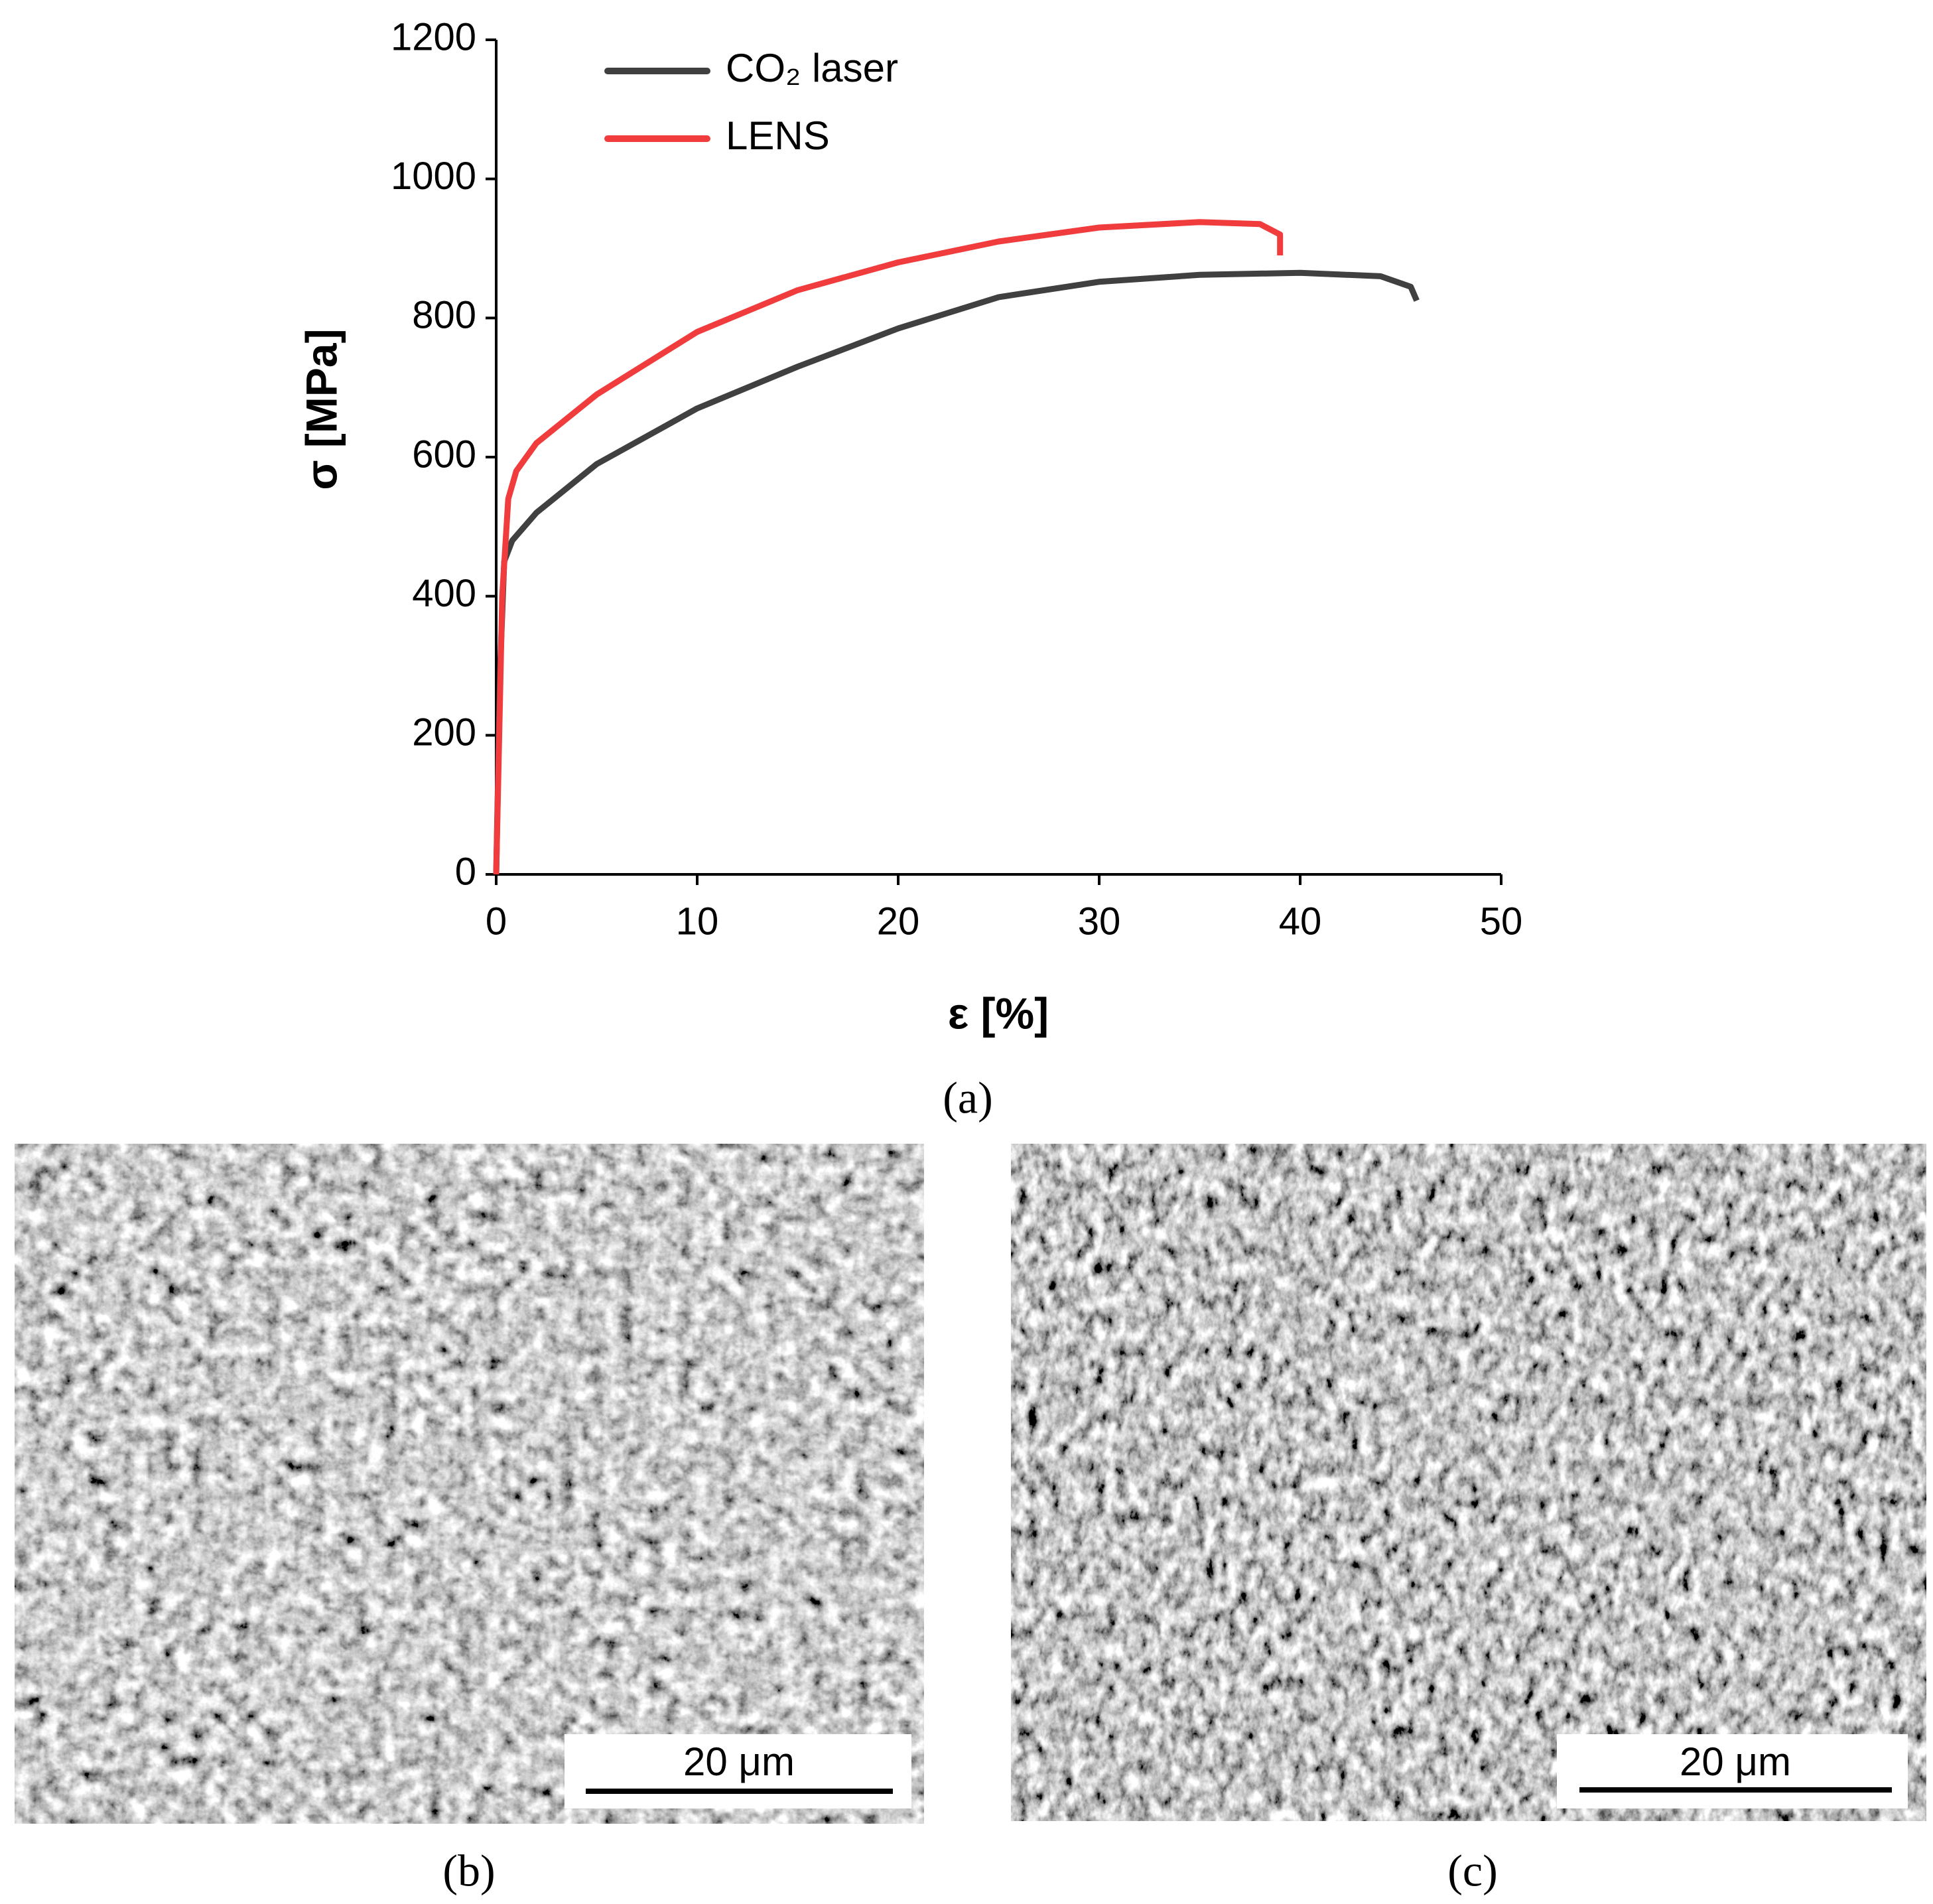 This screenshot has width=1933, height=1904. I want to click on legend-label: LENS, so click(778, 135).